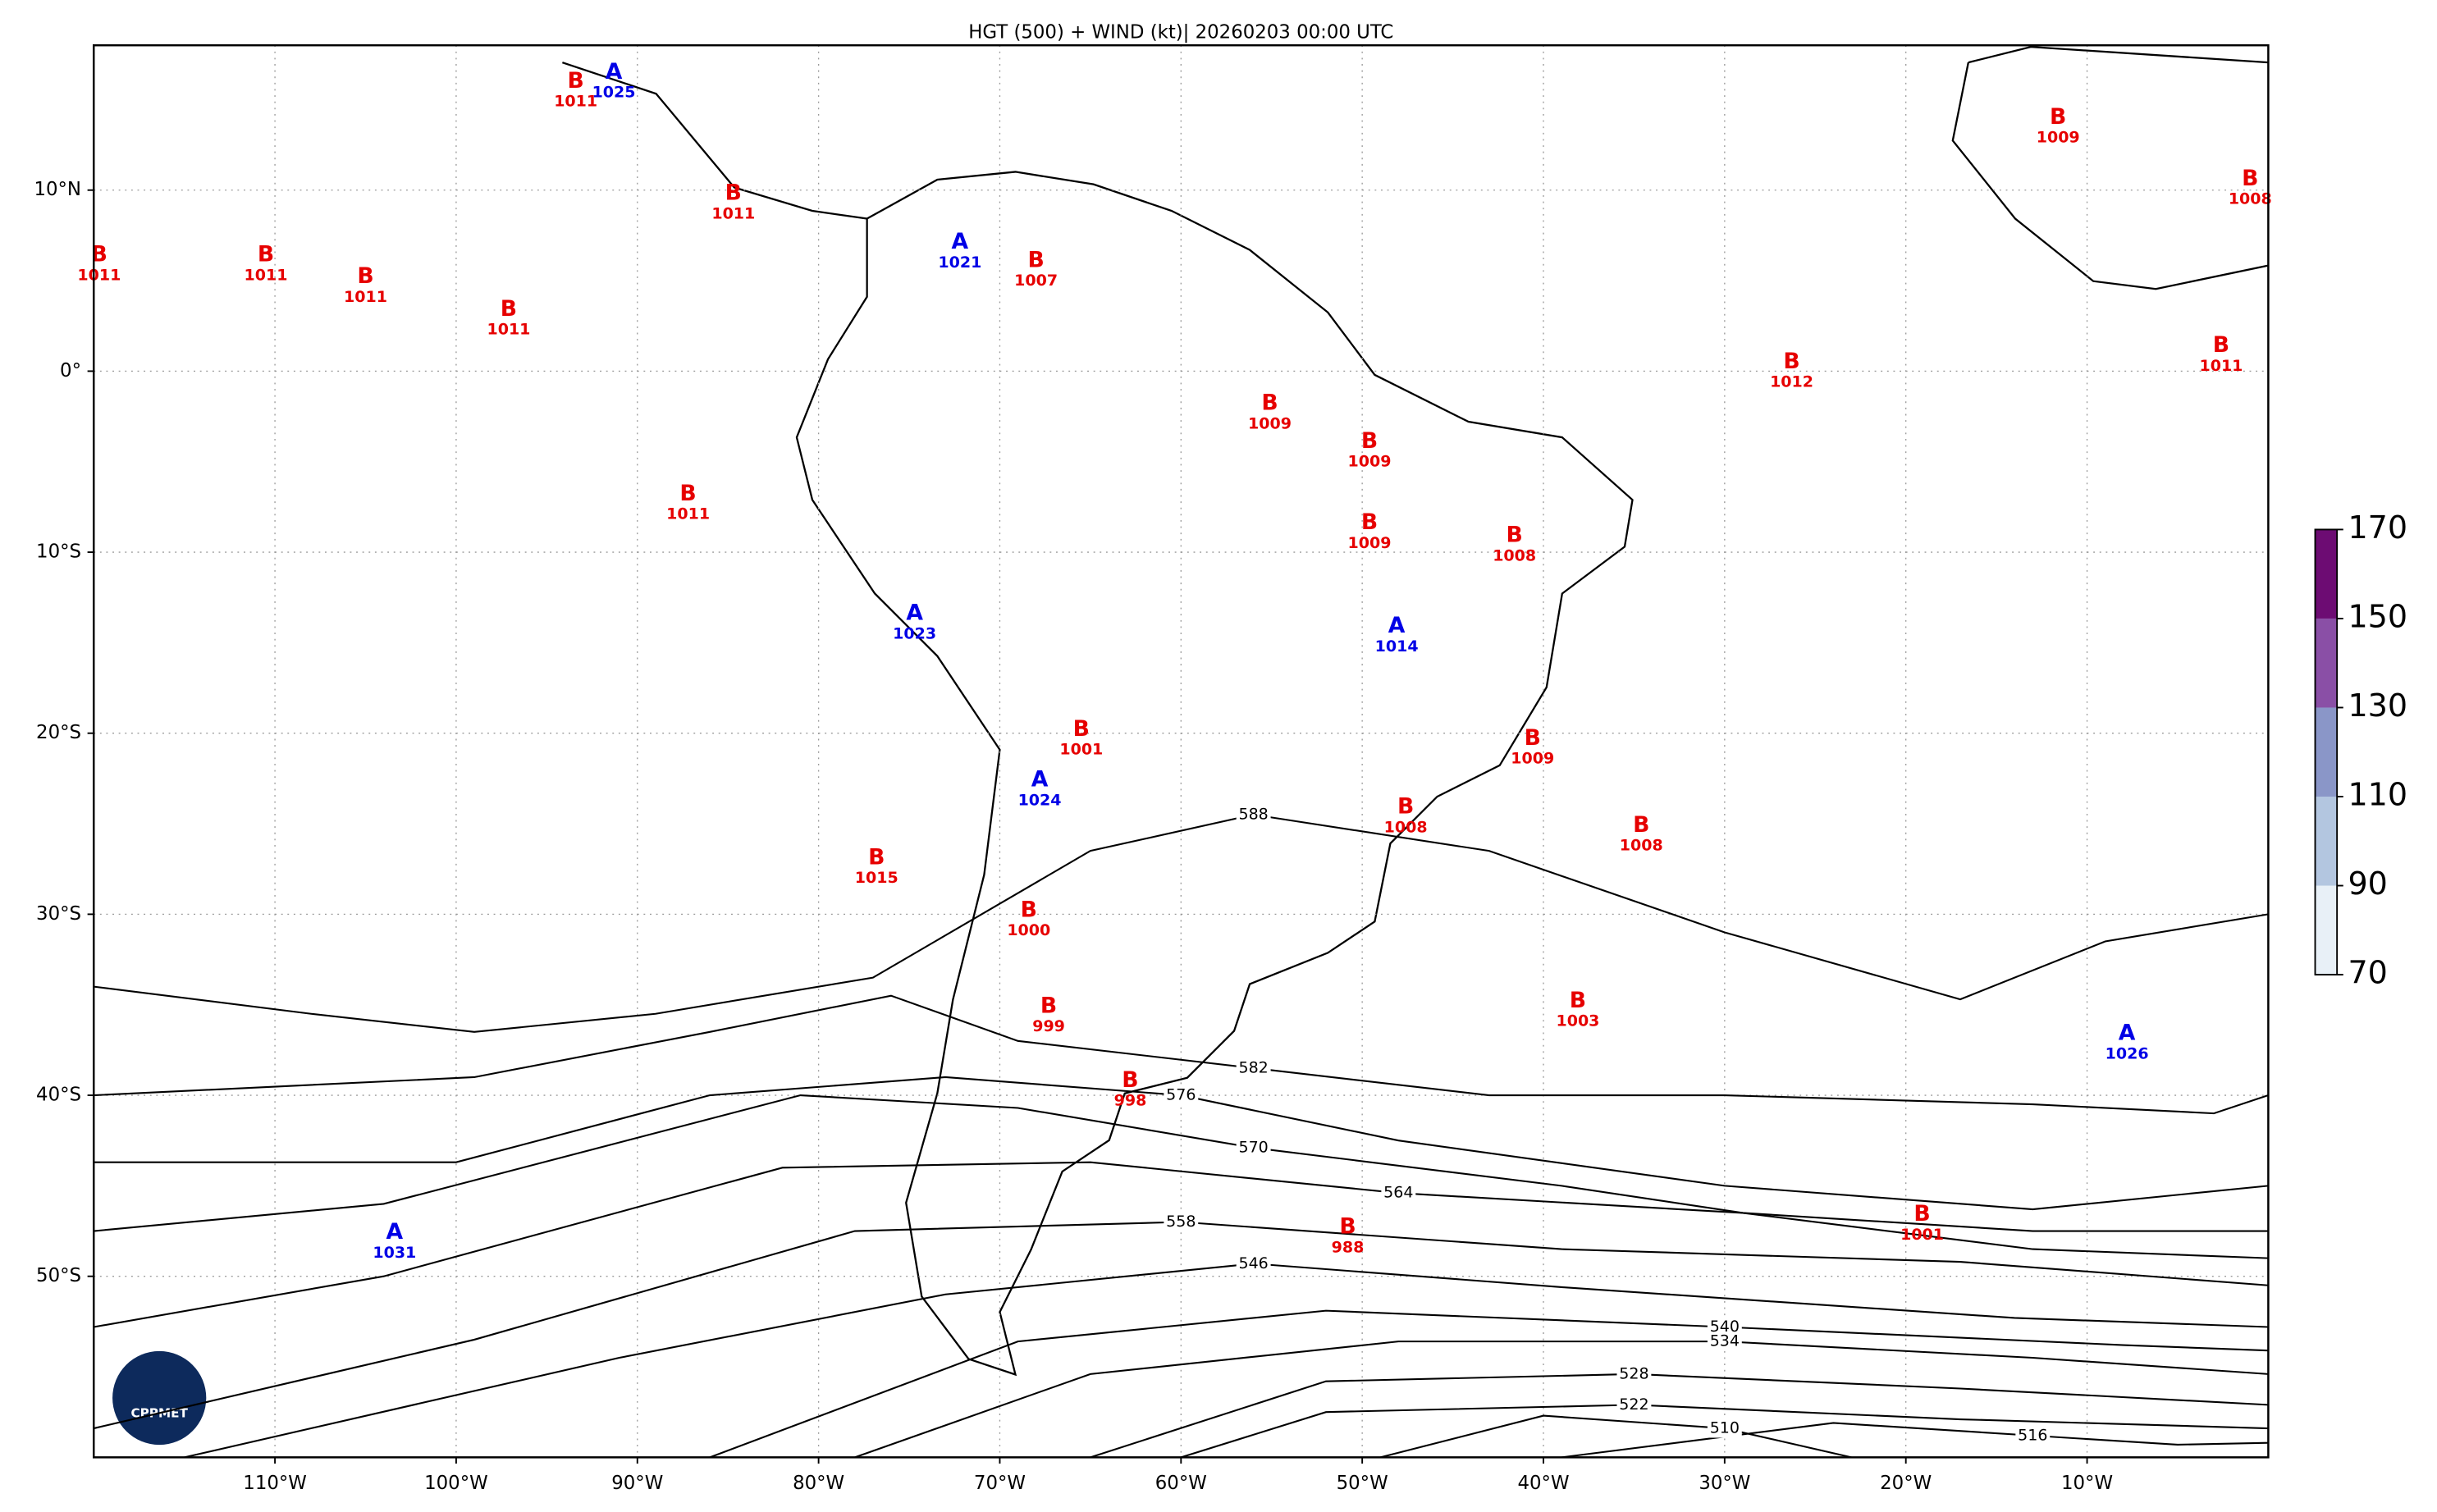 The width and height of the screenshot is (2437, 1512). I want to click on center-value: 1008, so click(1515, 555).